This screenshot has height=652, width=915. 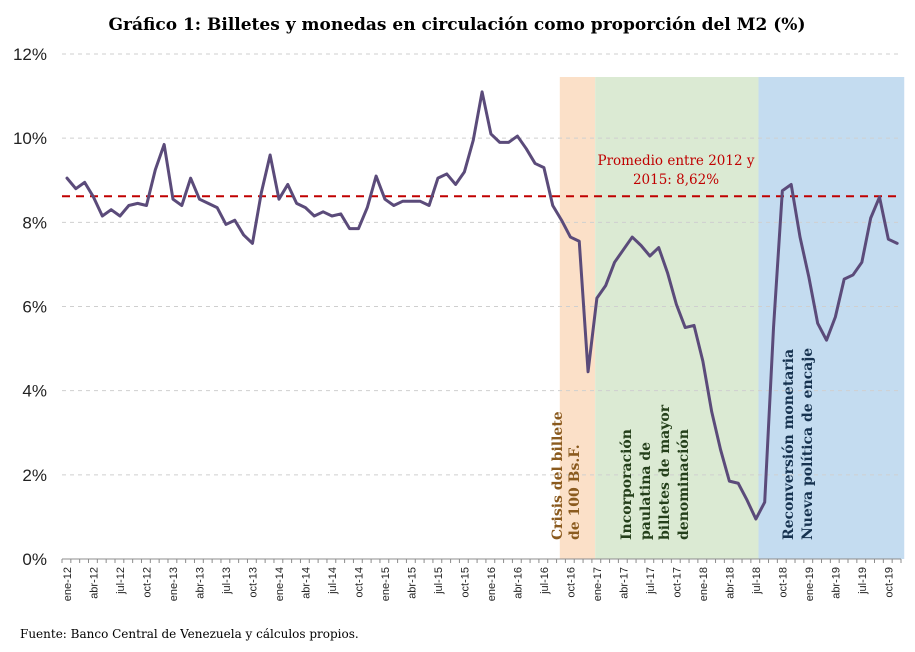 What do you see at coordinates (492, 584) in the screenshot?
I see `x-tick-label: ene-16` at bounding box center [492, 584].